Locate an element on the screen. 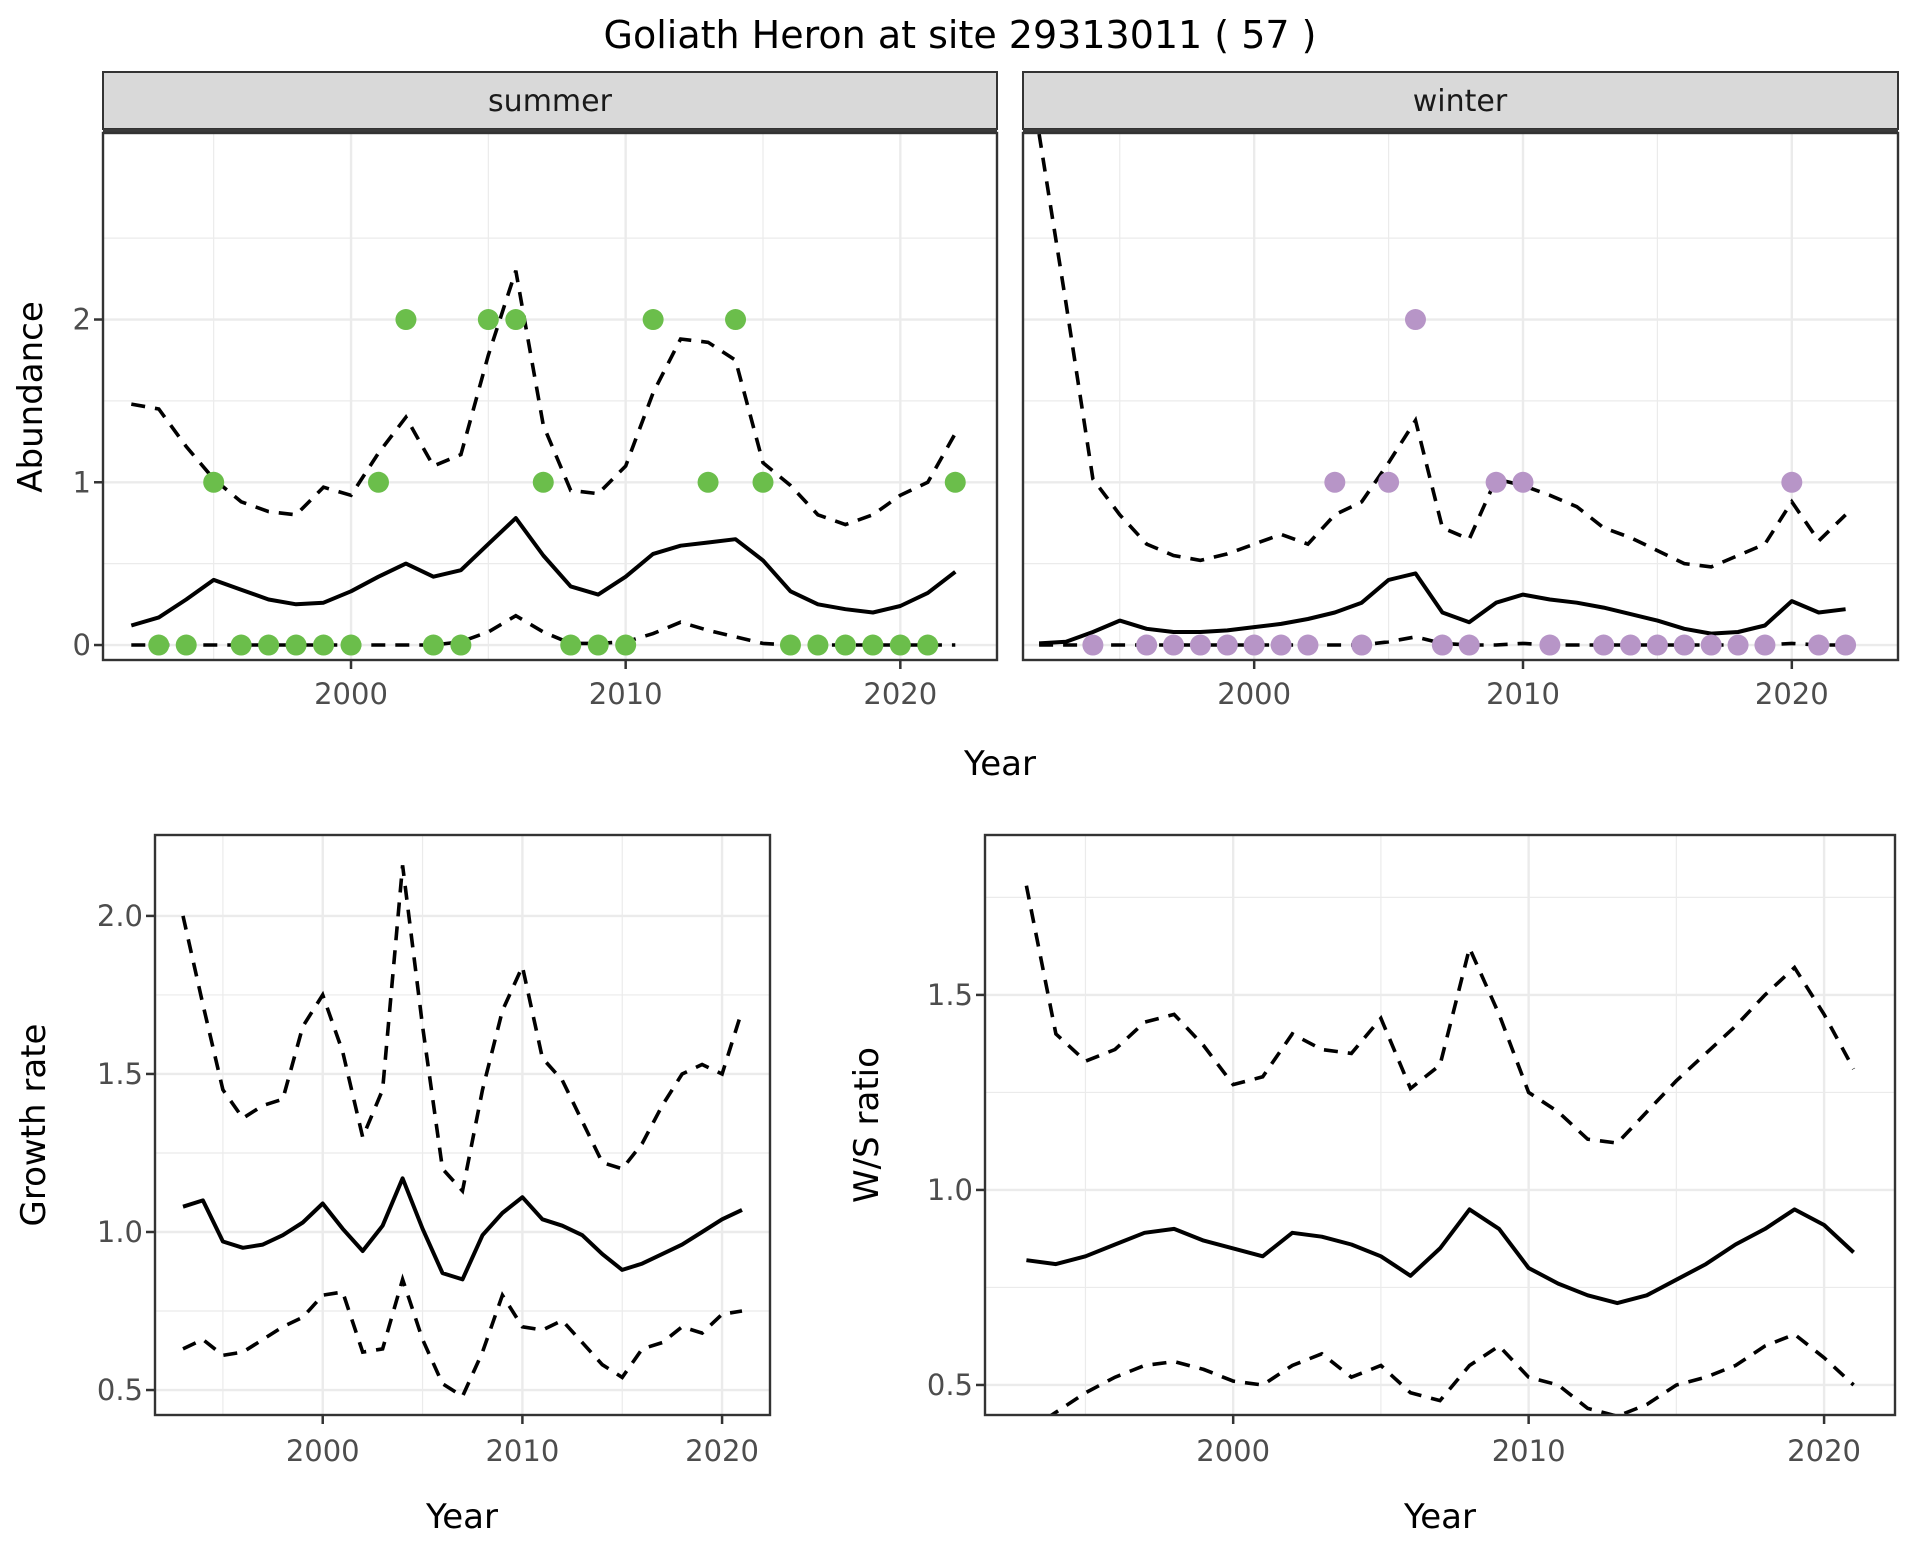  facet-strip-summer: summer is located at coordinates (550, 102).